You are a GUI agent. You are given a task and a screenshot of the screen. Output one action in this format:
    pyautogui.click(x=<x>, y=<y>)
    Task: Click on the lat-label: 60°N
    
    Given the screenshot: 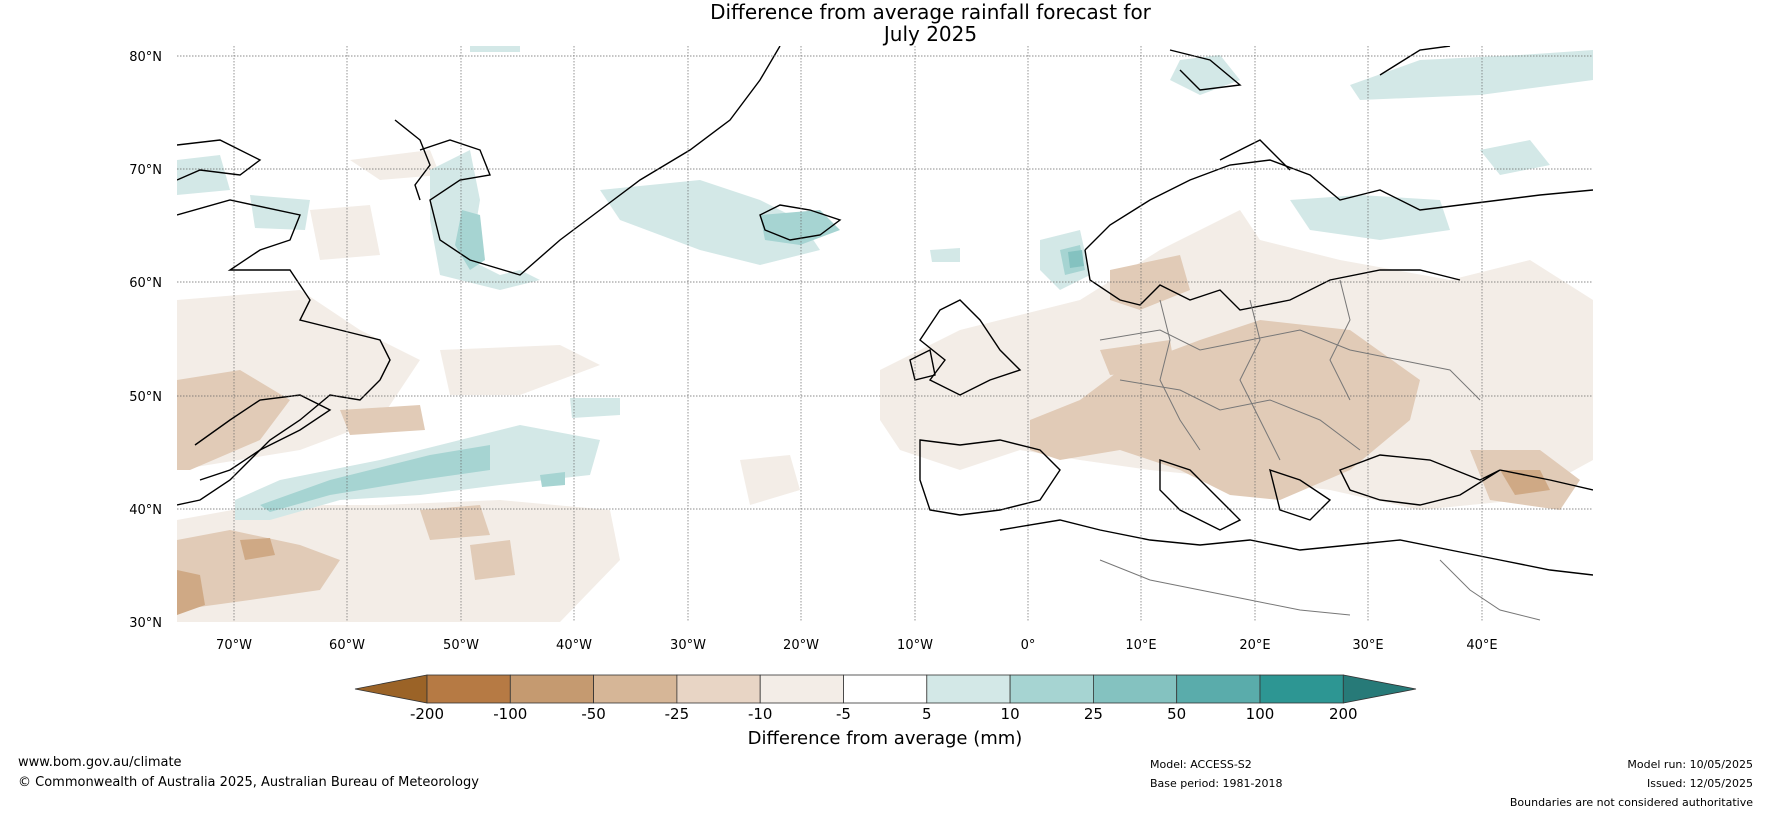 What is the action you would take?
    pyautogui.click(x=145, y=283)
    